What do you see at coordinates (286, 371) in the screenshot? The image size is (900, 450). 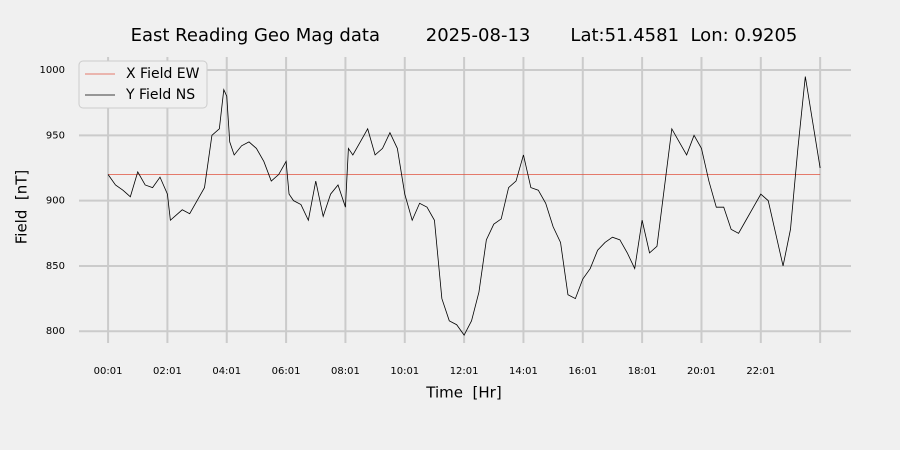 I see `x-tick-label: 06:01` at bounding box center [286, 371].